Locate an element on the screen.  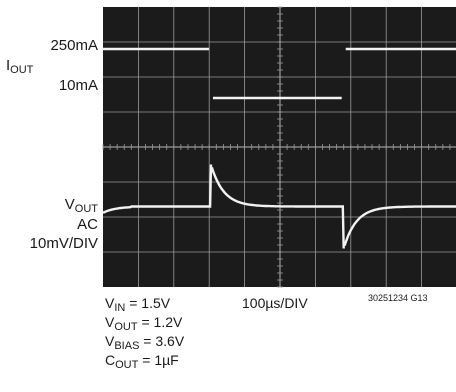
condition-vout: VOUT = 1.2V is located at coordinates (144, 323).